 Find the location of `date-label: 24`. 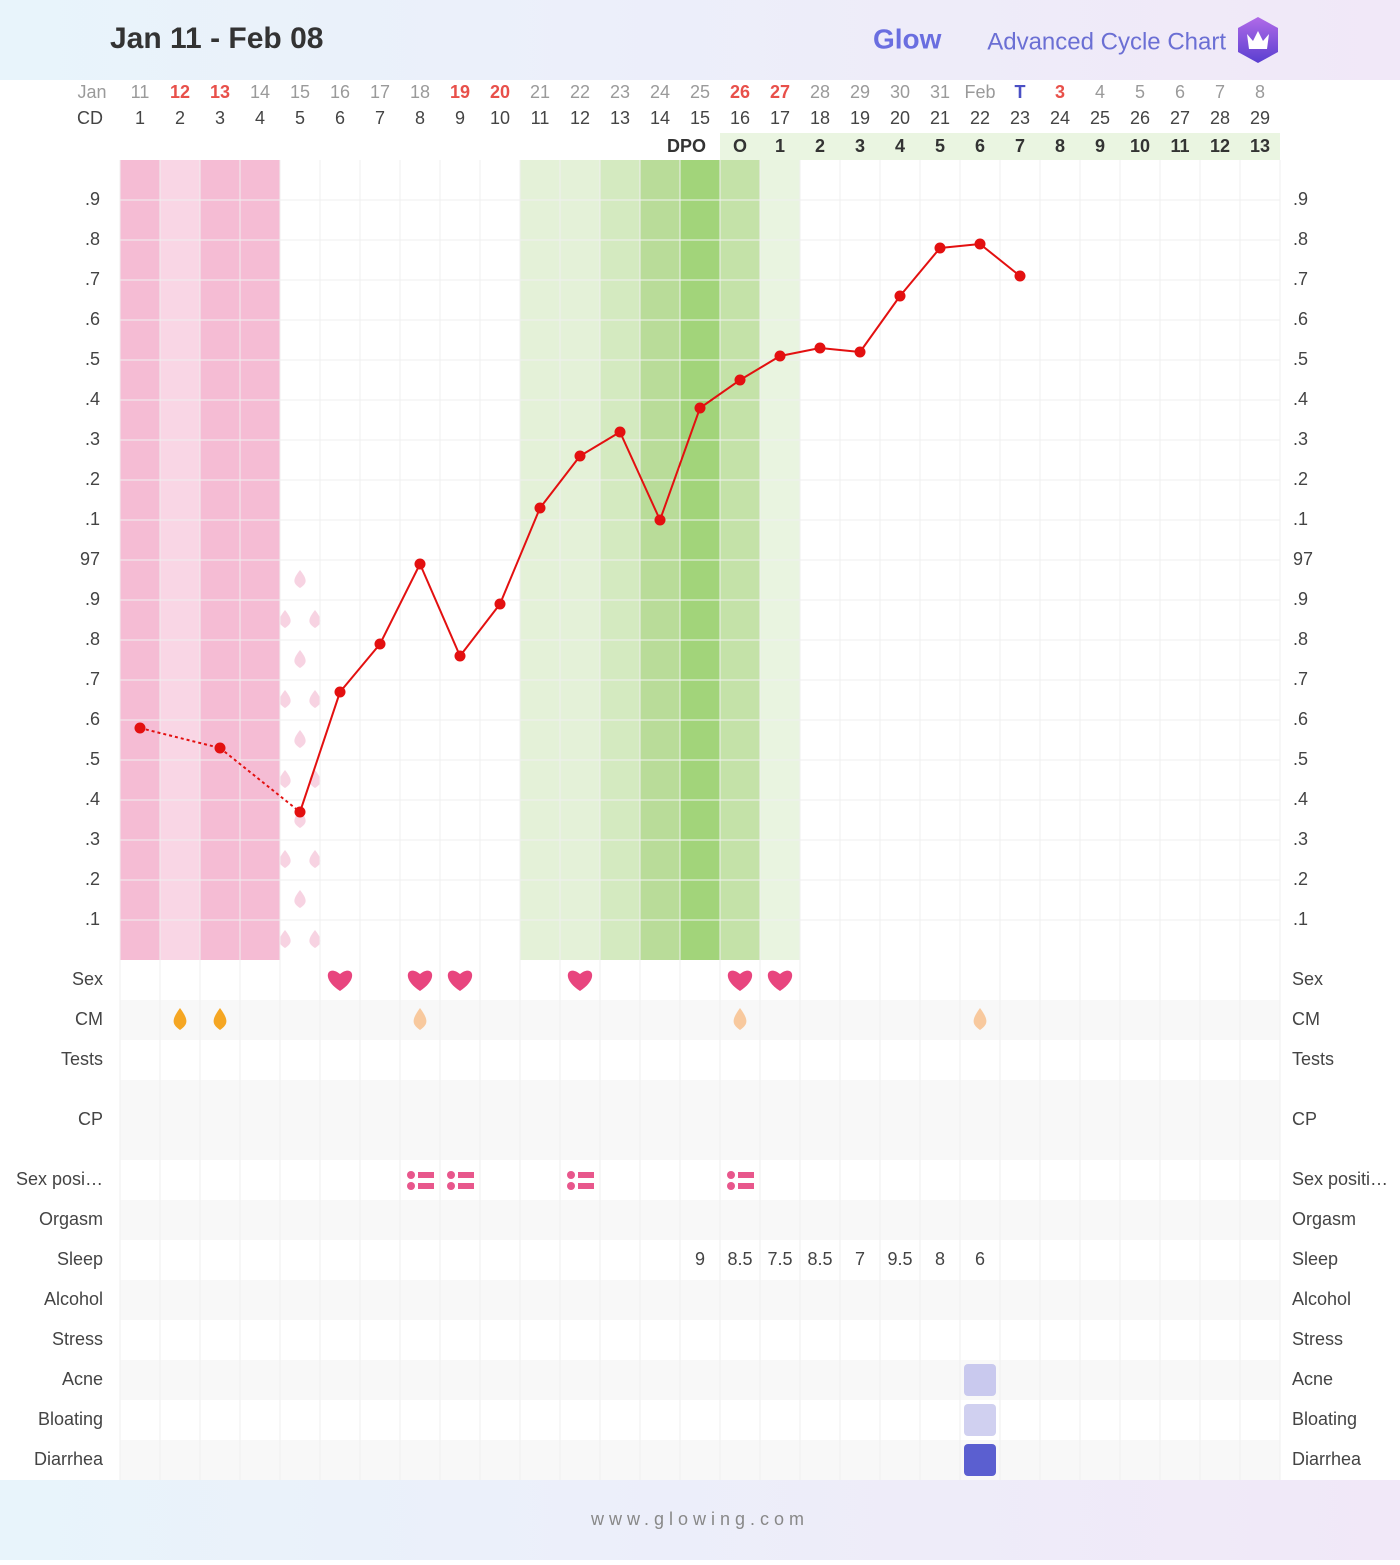

date-label: 24 is located at coordinates (660, 92).